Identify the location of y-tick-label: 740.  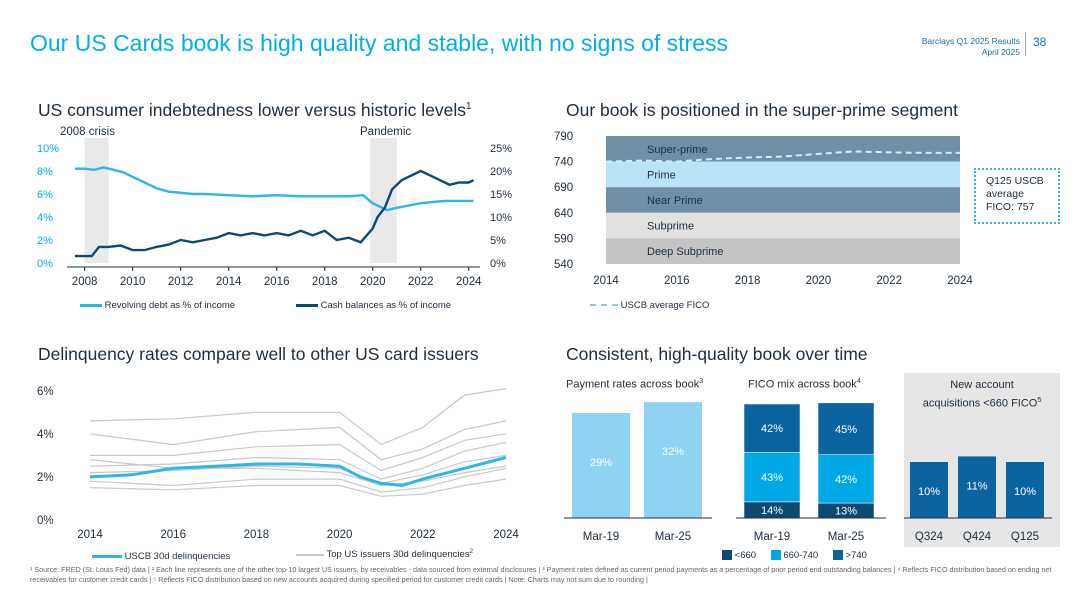
(563, 163).